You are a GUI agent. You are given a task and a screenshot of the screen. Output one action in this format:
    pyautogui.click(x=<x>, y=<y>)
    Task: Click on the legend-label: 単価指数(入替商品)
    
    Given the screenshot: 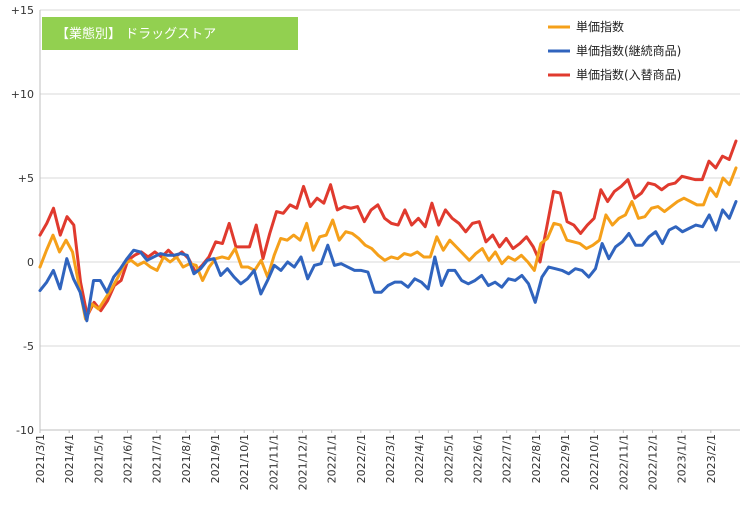 What is the action you would take?
    pyautogui.click(x=628, y=74)
    